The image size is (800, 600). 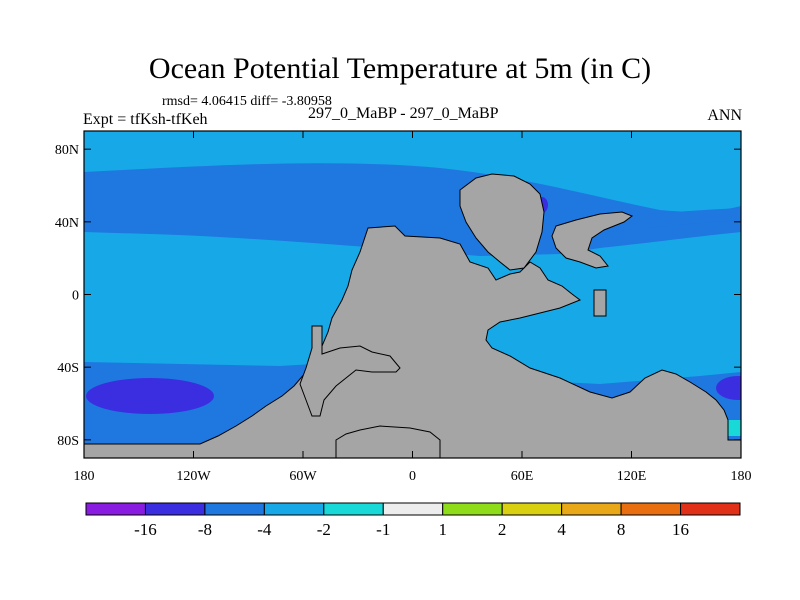 I want to click on antarctic-land, so click(x=388, y=441).